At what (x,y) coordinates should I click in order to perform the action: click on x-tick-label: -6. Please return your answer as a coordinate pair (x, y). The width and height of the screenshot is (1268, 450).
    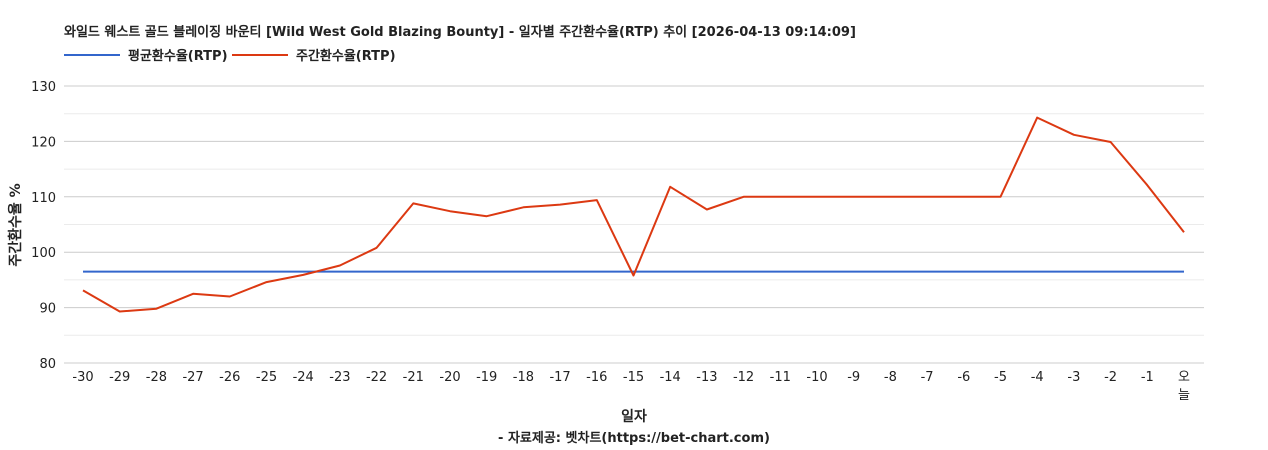
    Looking at the image, I should click on (963, 377).